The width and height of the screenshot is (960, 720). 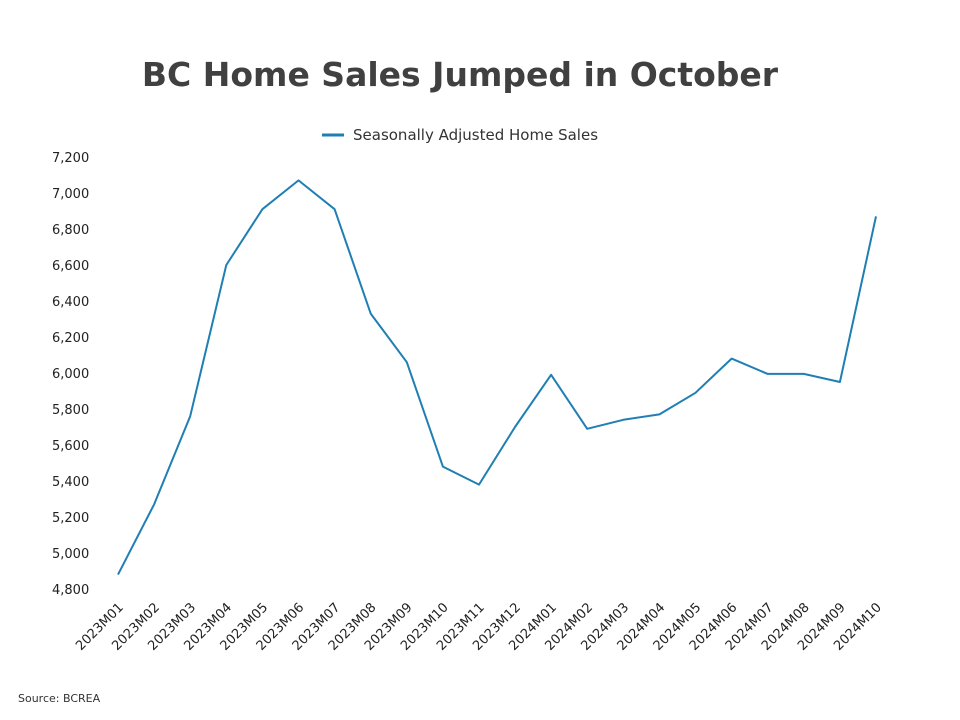 What do you see at coordinates (59, 698) in the screenshot?
I see `source-note: Source: BCREA` at bounding box center [59, 698].